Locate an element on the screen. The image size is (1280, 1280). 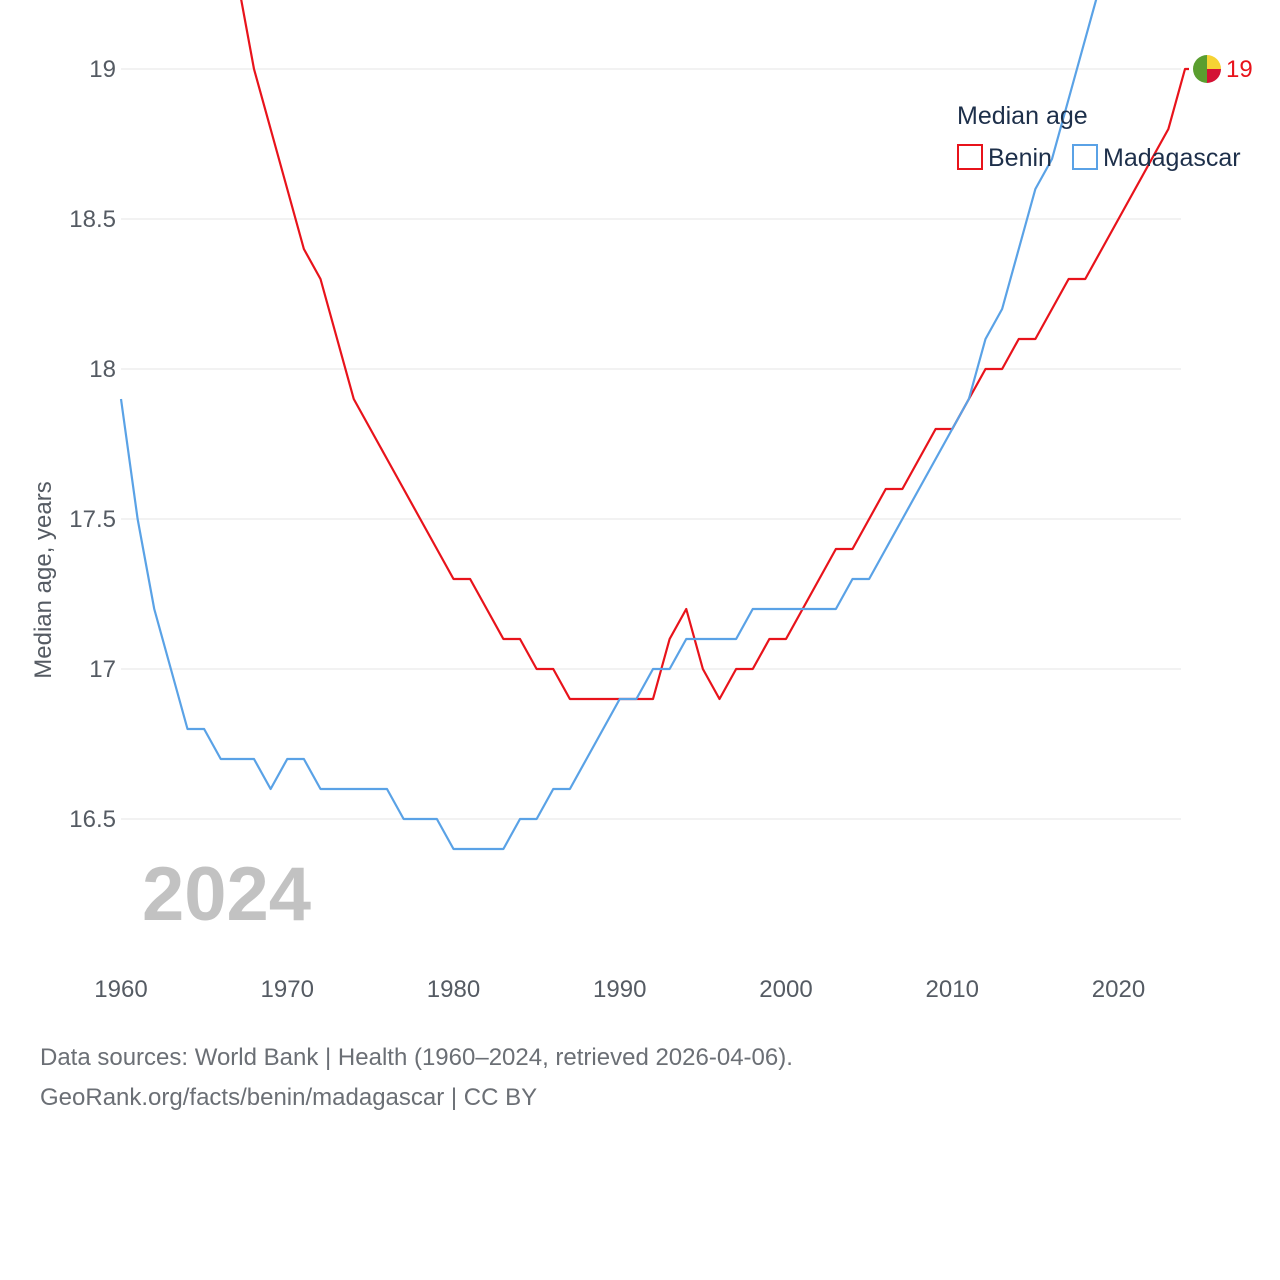
legend-label: Benin is located at coordinates (1020, 158).